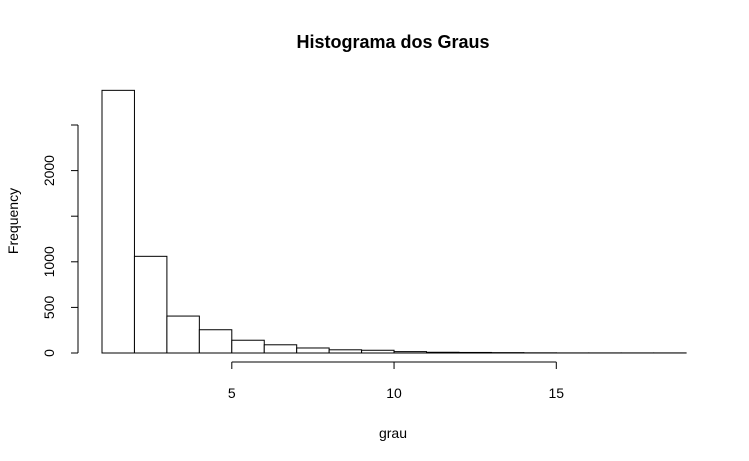 This screenshot has height=461, width=749. What do you see at coordinates (13, 221) in the screenshot?
I see `y-axis-label: Frequency` at bounding box center [13, 221].